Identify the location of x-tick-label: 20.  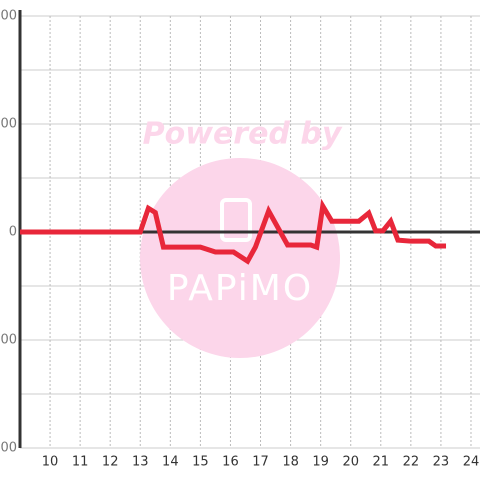
(350, 462).